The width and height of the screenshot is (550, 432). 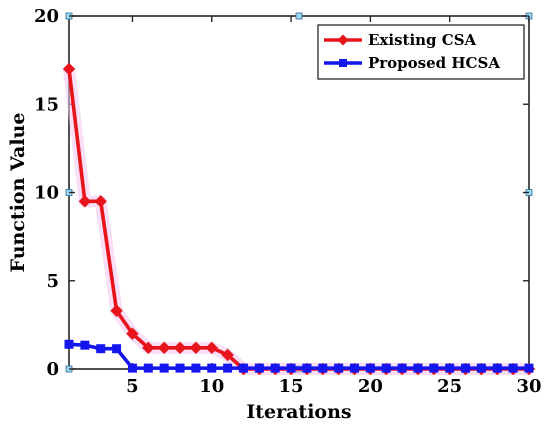 I want to click on x-axis-title: Iterations, so click(x=298, y=412).